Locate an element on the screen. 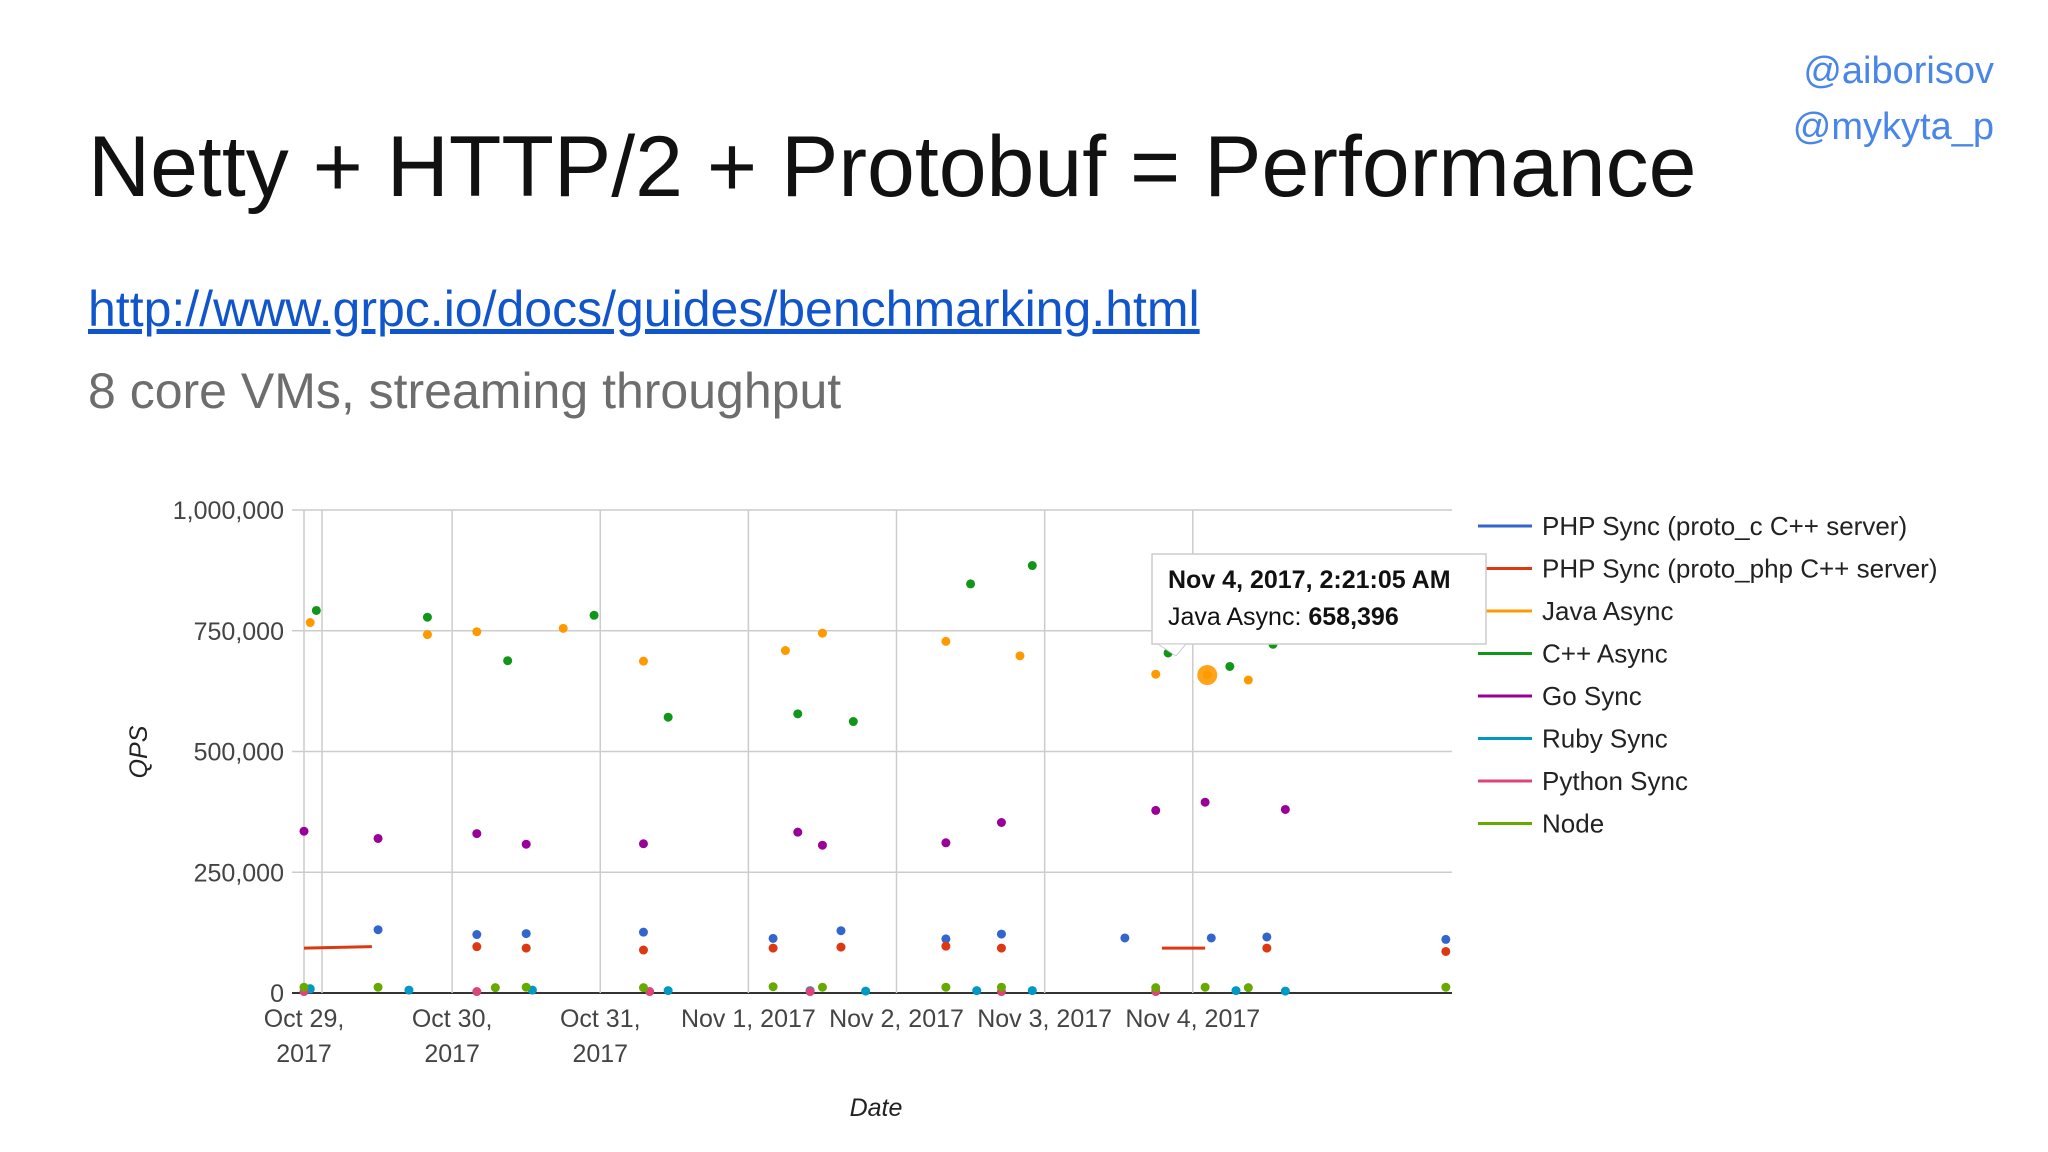  legend-label: Java Async is located at coordinates (1608, 611).